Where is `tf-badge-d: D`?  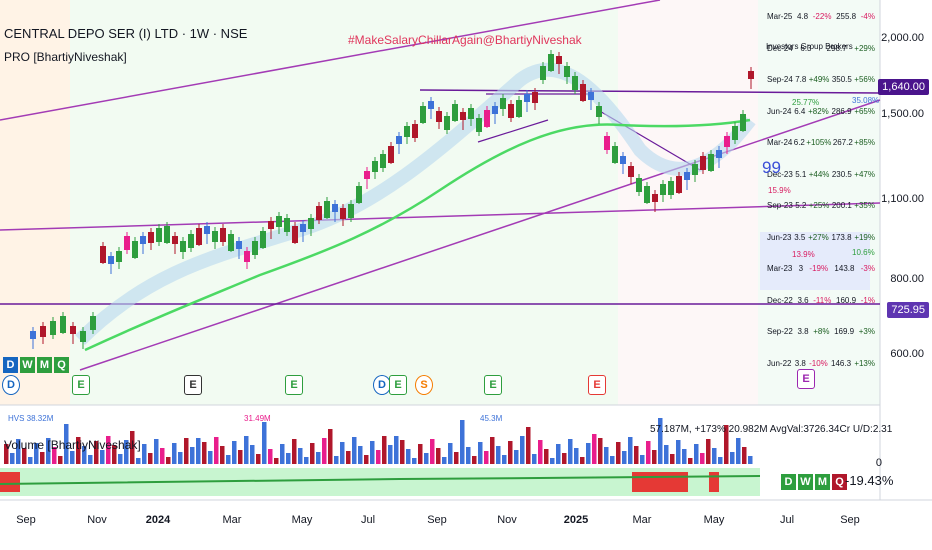 tf-badge-d: D is located at coordinates (10, 365).